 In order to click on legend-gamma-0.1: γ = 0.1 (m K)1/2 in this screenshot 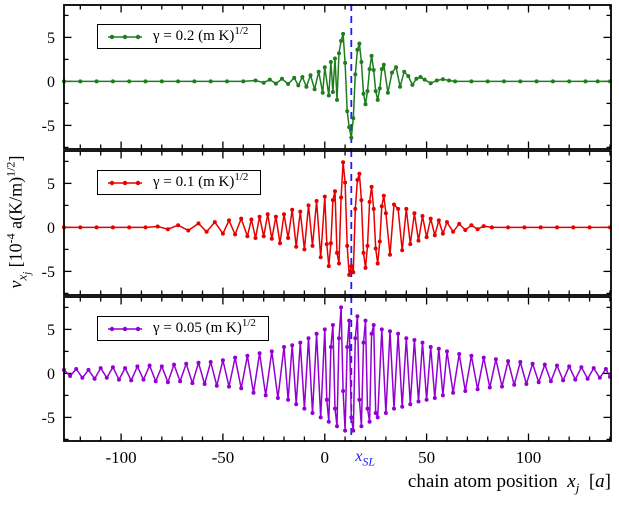, I will do `click(179, 182)`.